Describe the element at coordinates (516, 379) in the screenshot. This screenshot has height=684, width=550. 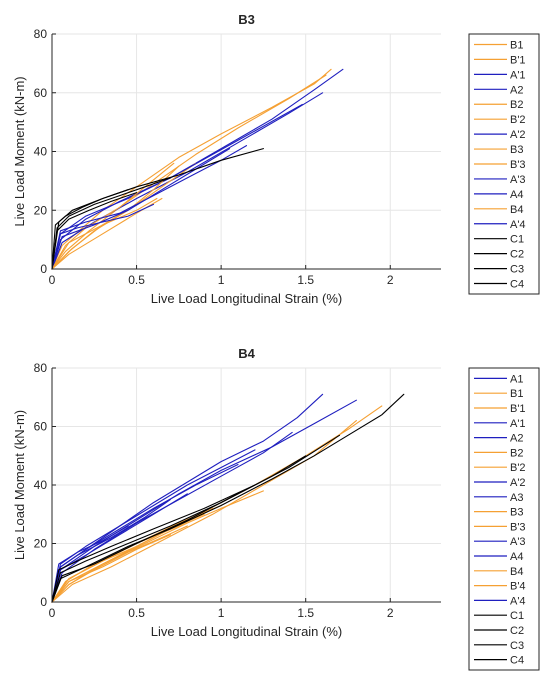
I see `legend-label: A1` at that location.